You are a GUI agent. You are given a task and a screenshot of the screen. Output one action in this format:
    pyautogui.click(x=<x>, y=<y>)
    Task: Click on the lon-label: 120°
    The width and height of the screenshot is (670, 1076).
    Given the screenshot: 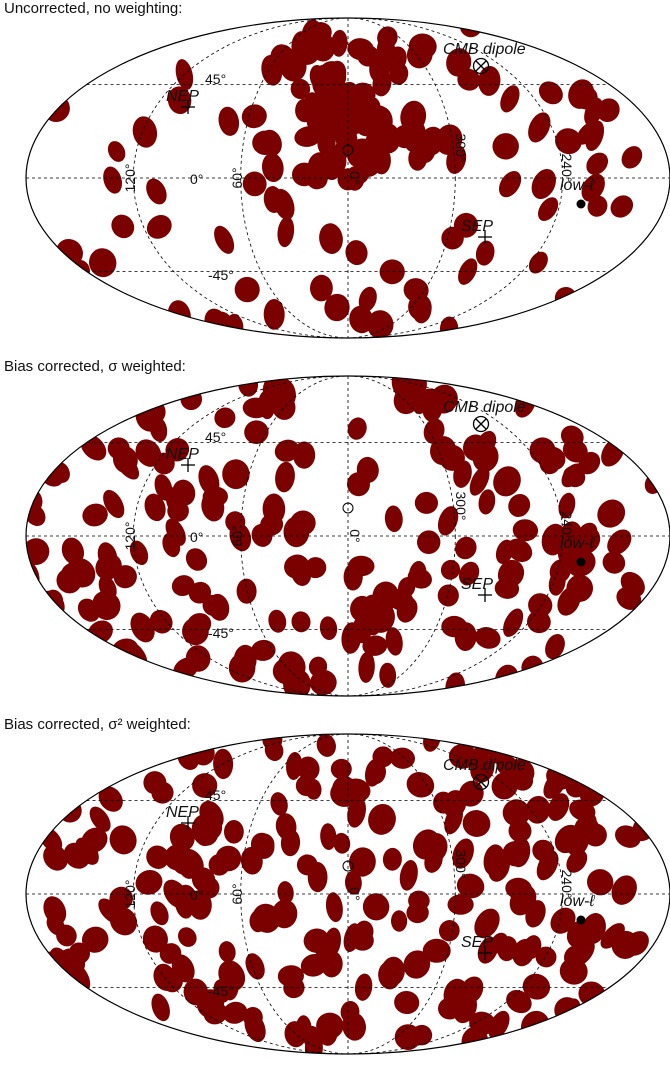 What is the action you would take?
    pyautogui.click(x=130, y=894)
    